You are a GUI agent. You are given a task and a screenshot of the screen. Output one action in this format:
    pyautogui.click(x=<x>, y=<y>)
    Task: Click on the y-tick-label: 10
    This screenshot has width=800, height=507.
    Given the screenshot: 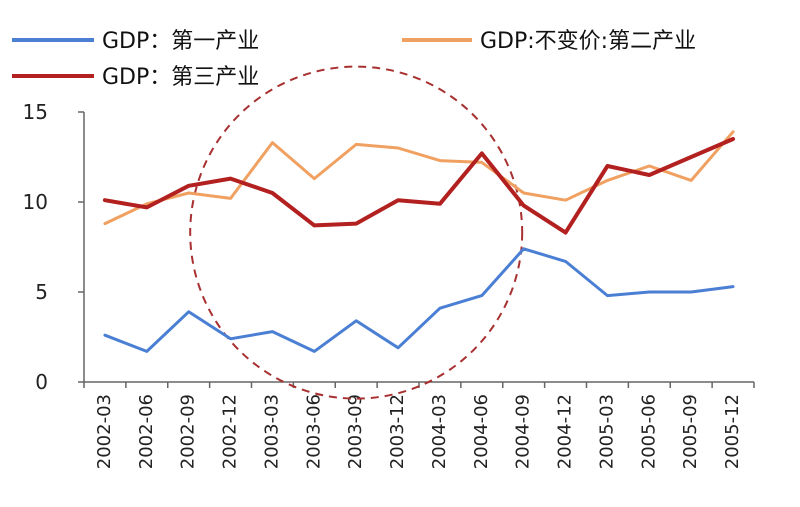 What is the action you would take?
    pyautogui.click(x=35, y=202)
    